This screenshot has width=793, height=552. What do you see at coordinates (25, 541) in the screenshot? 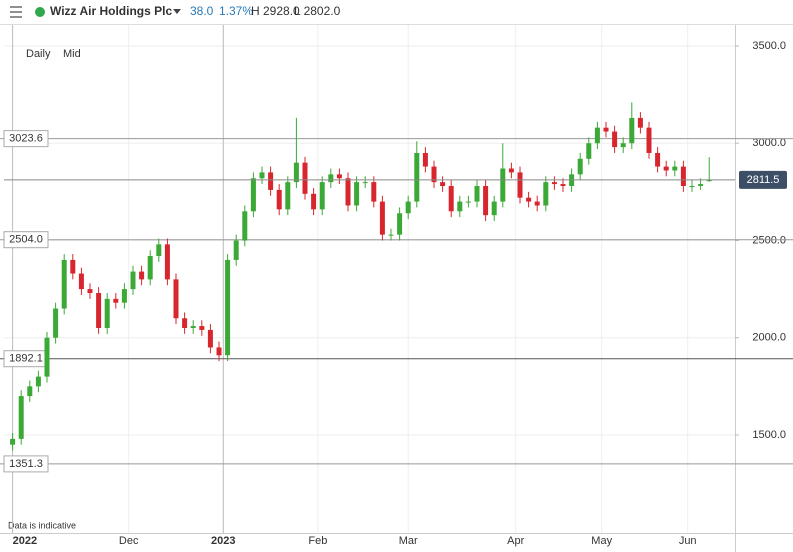
I see `x-tick-label: 2022` at bounding box center [25, 541].